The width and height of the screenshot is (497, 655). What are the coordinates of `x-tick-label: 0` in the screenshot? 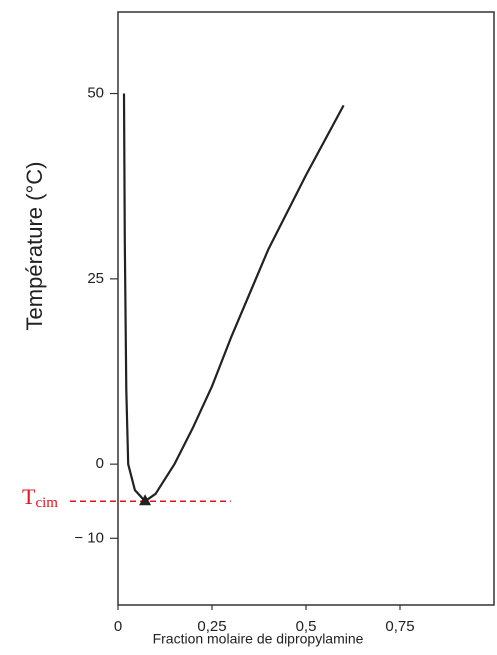 It's located at (118, 626).